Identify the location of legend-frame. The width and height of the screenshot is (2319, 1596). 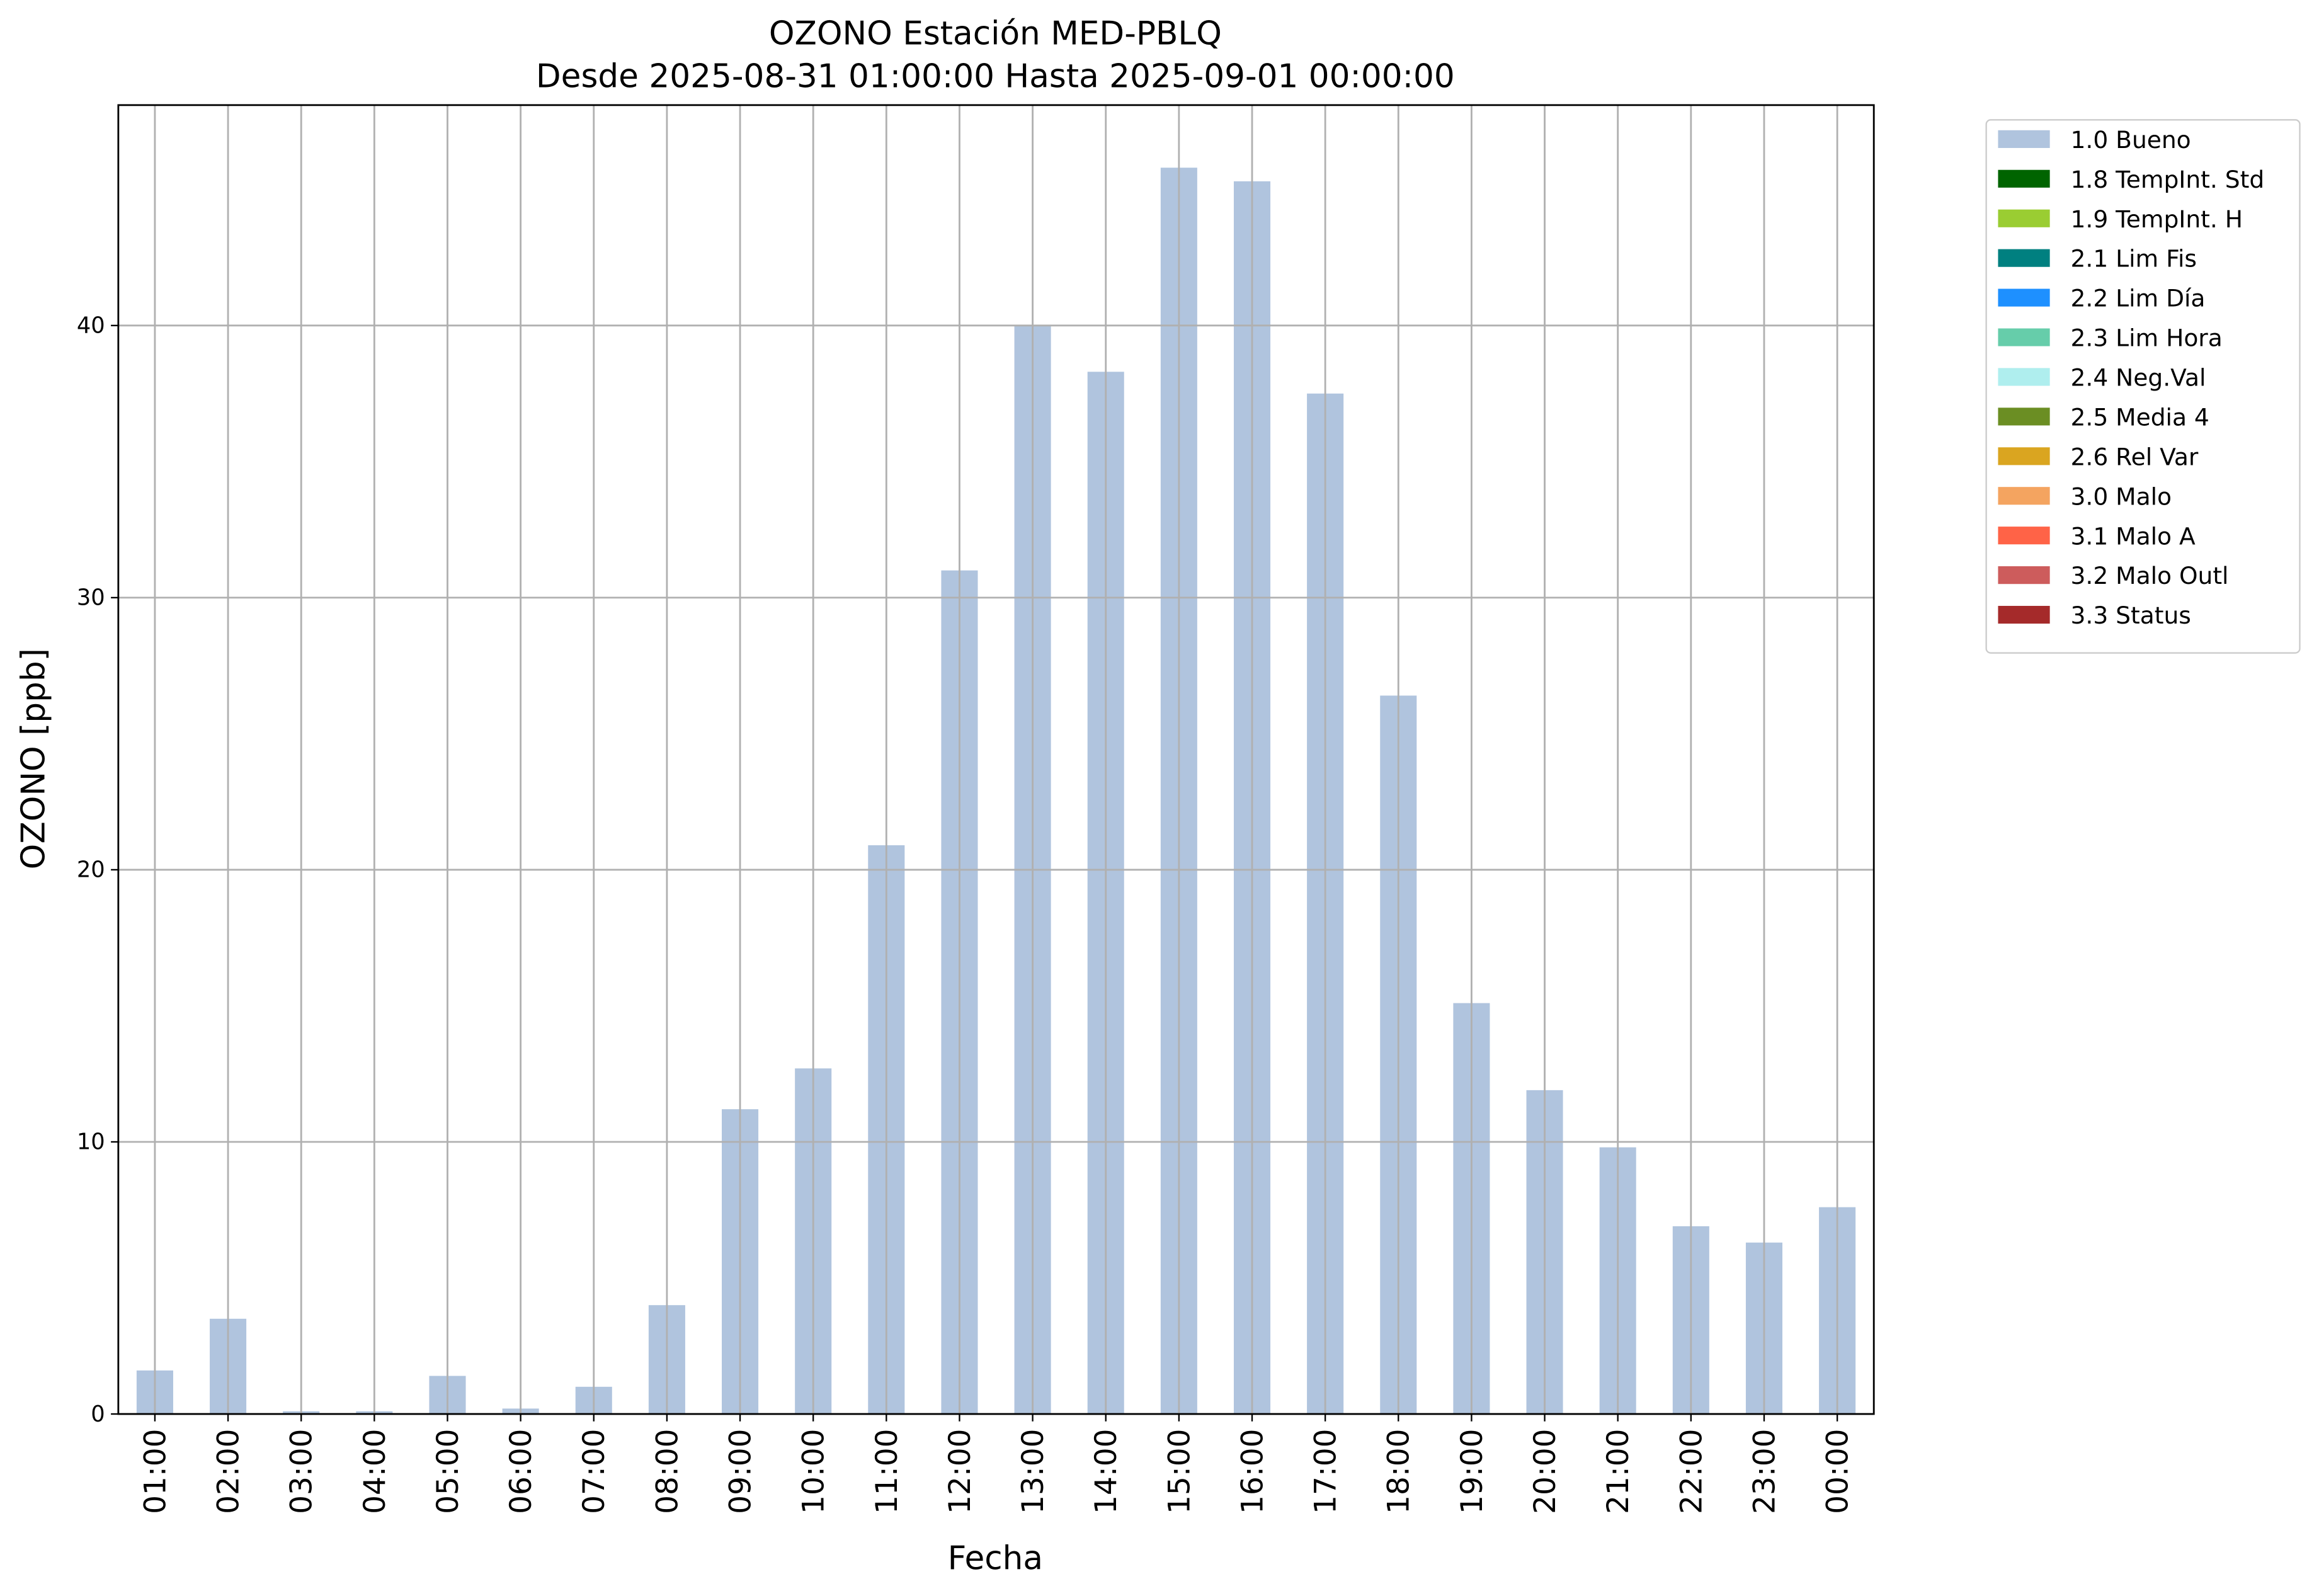
(2143, 386).